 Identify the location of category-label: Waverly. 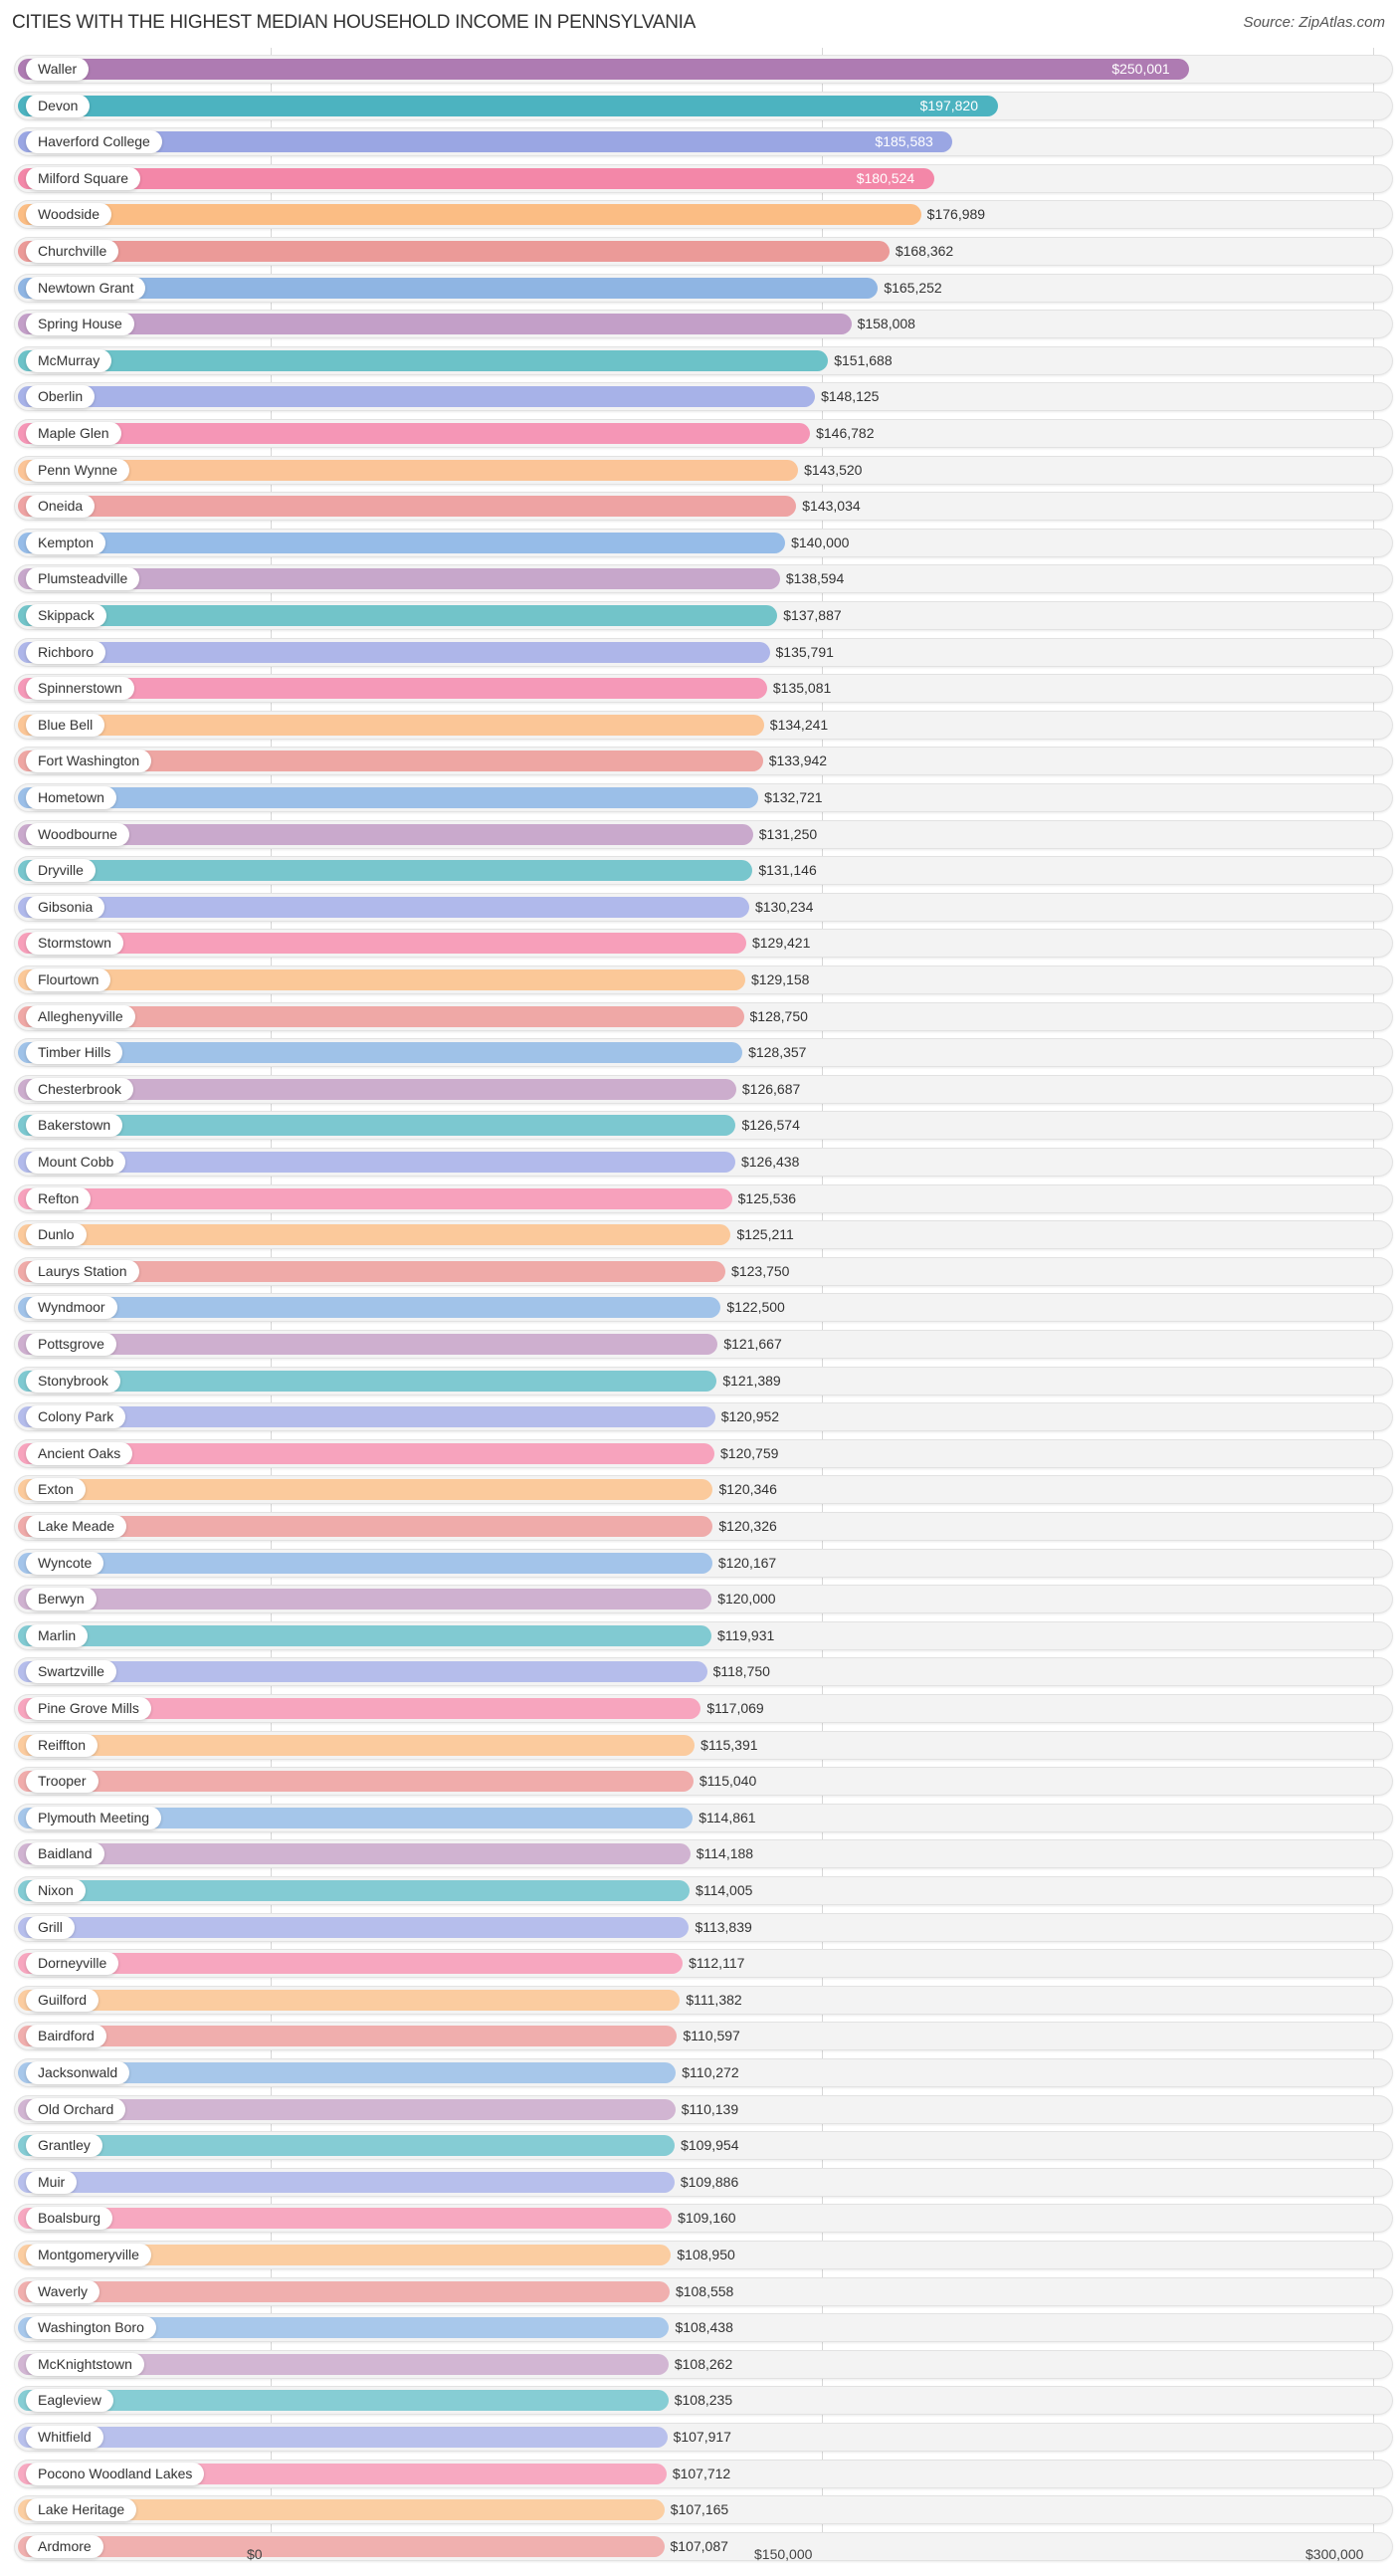
(63, 2291).